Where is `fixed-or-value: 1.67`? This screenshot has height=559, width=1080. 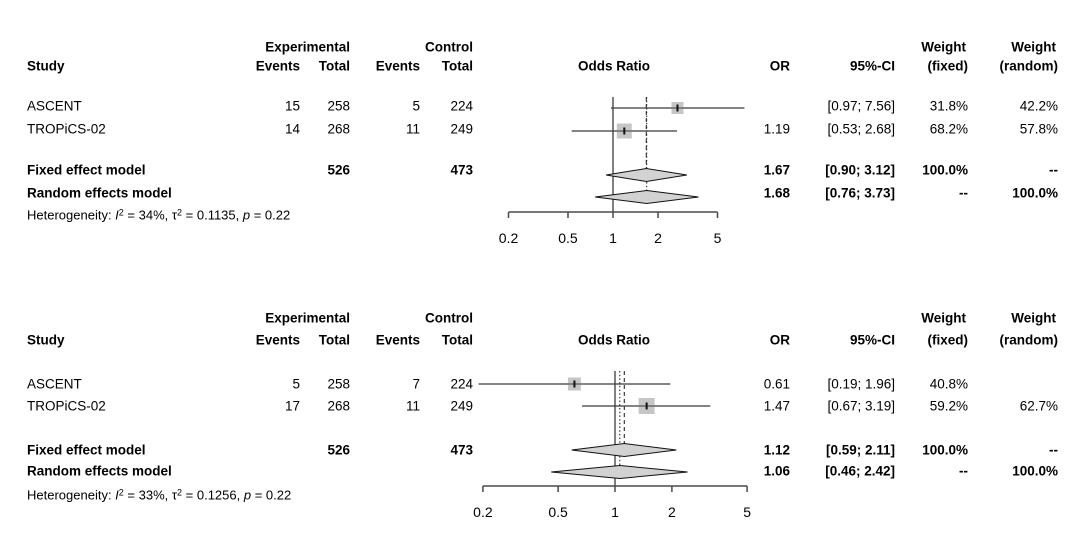
fixed-or-value: 1.67 is located at coordinates (776, 170).